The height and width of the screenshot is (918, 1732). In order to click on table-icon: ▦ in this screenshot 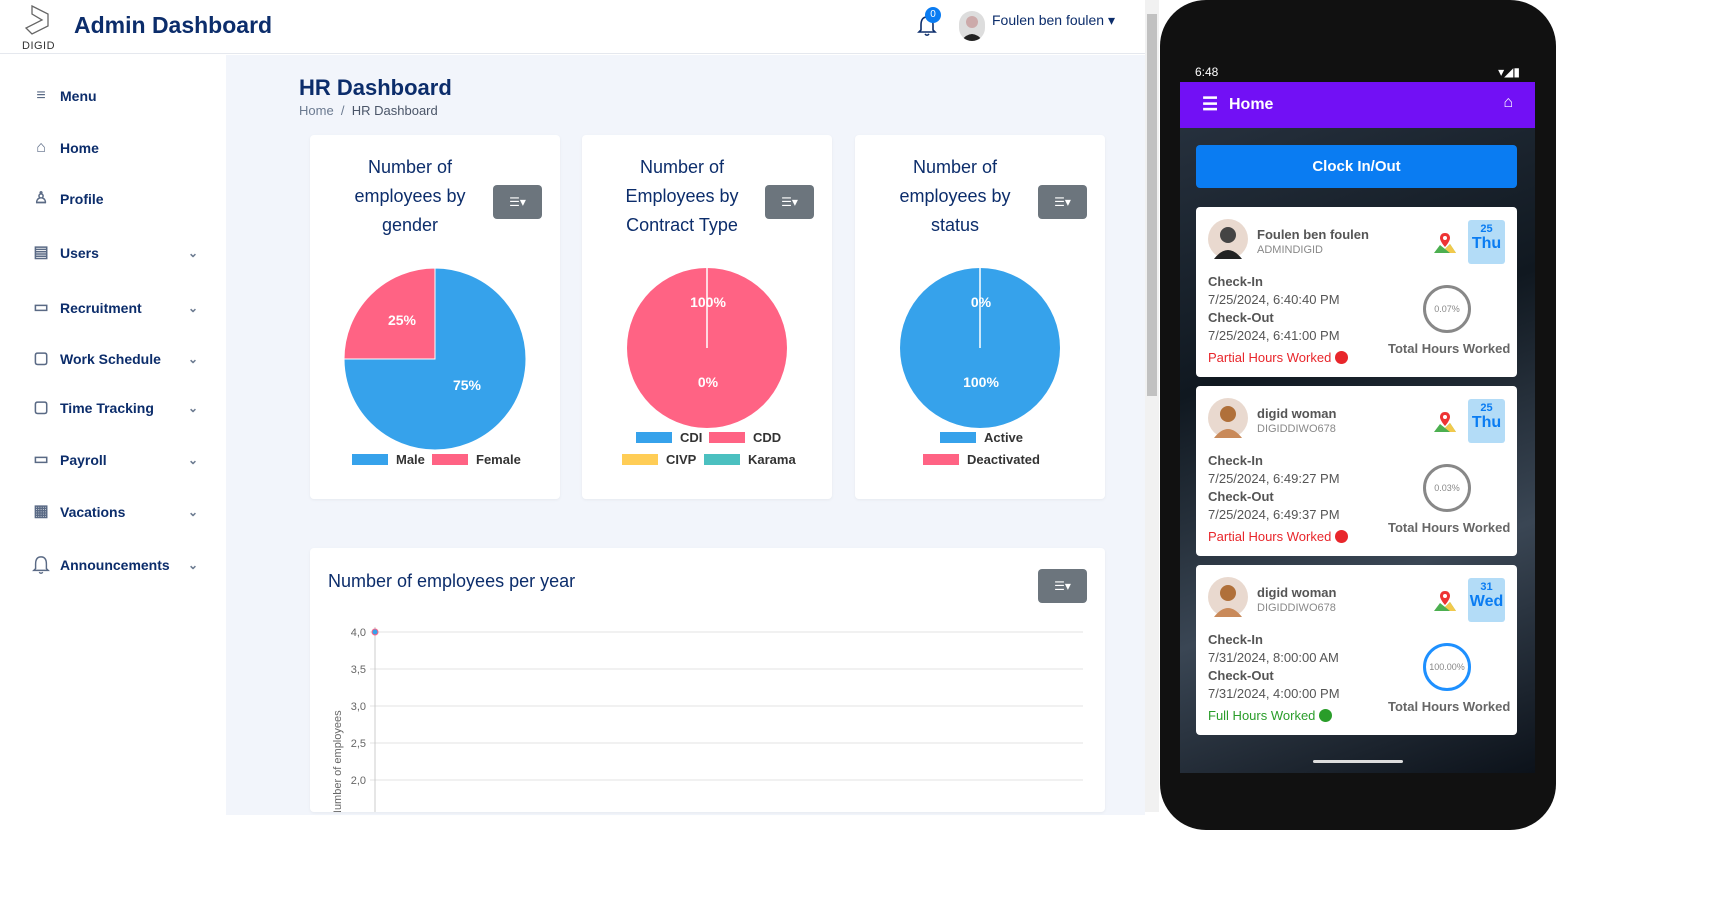, I will do `click(41, 511)`.